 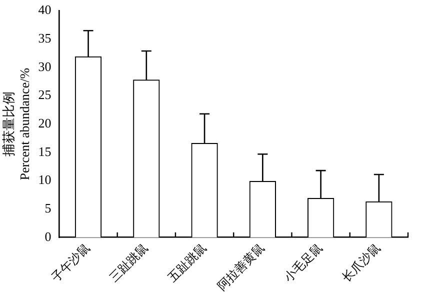 What do you see at coordinates (16, 124) in the screenshot?
I see `y-axis-title: 捕获量比例 Percent abundance/%` at bounding box center [16, 124].